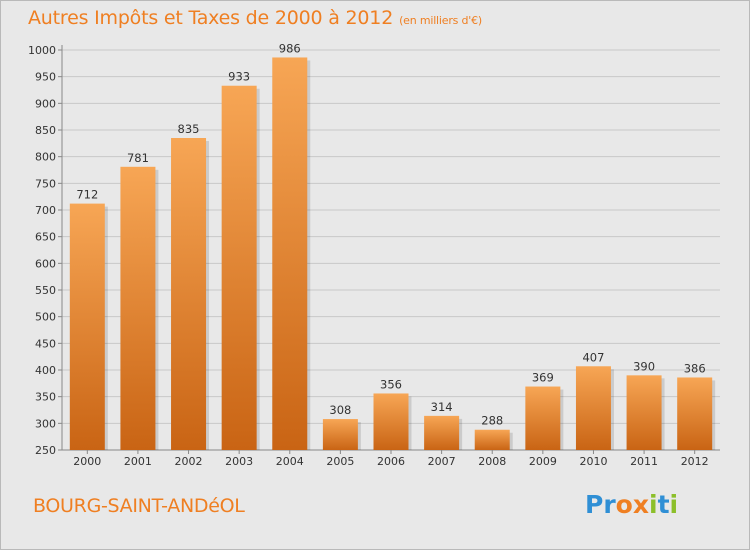  Describe the element at coordinates (640, 504) in the screenshot. I see `logo-letter: x` at that location.